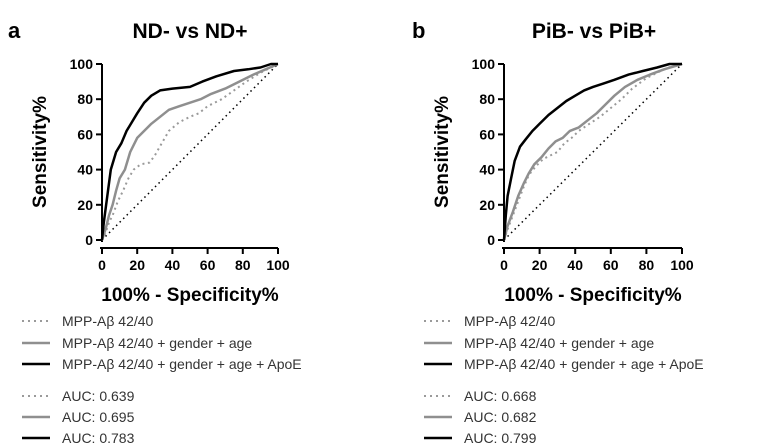 This screenshot has height=447, width=772. Describe the element at coordinates (500, 396) in the screenshot. I see `auc-label-1: AUC: 0.668` at that location.